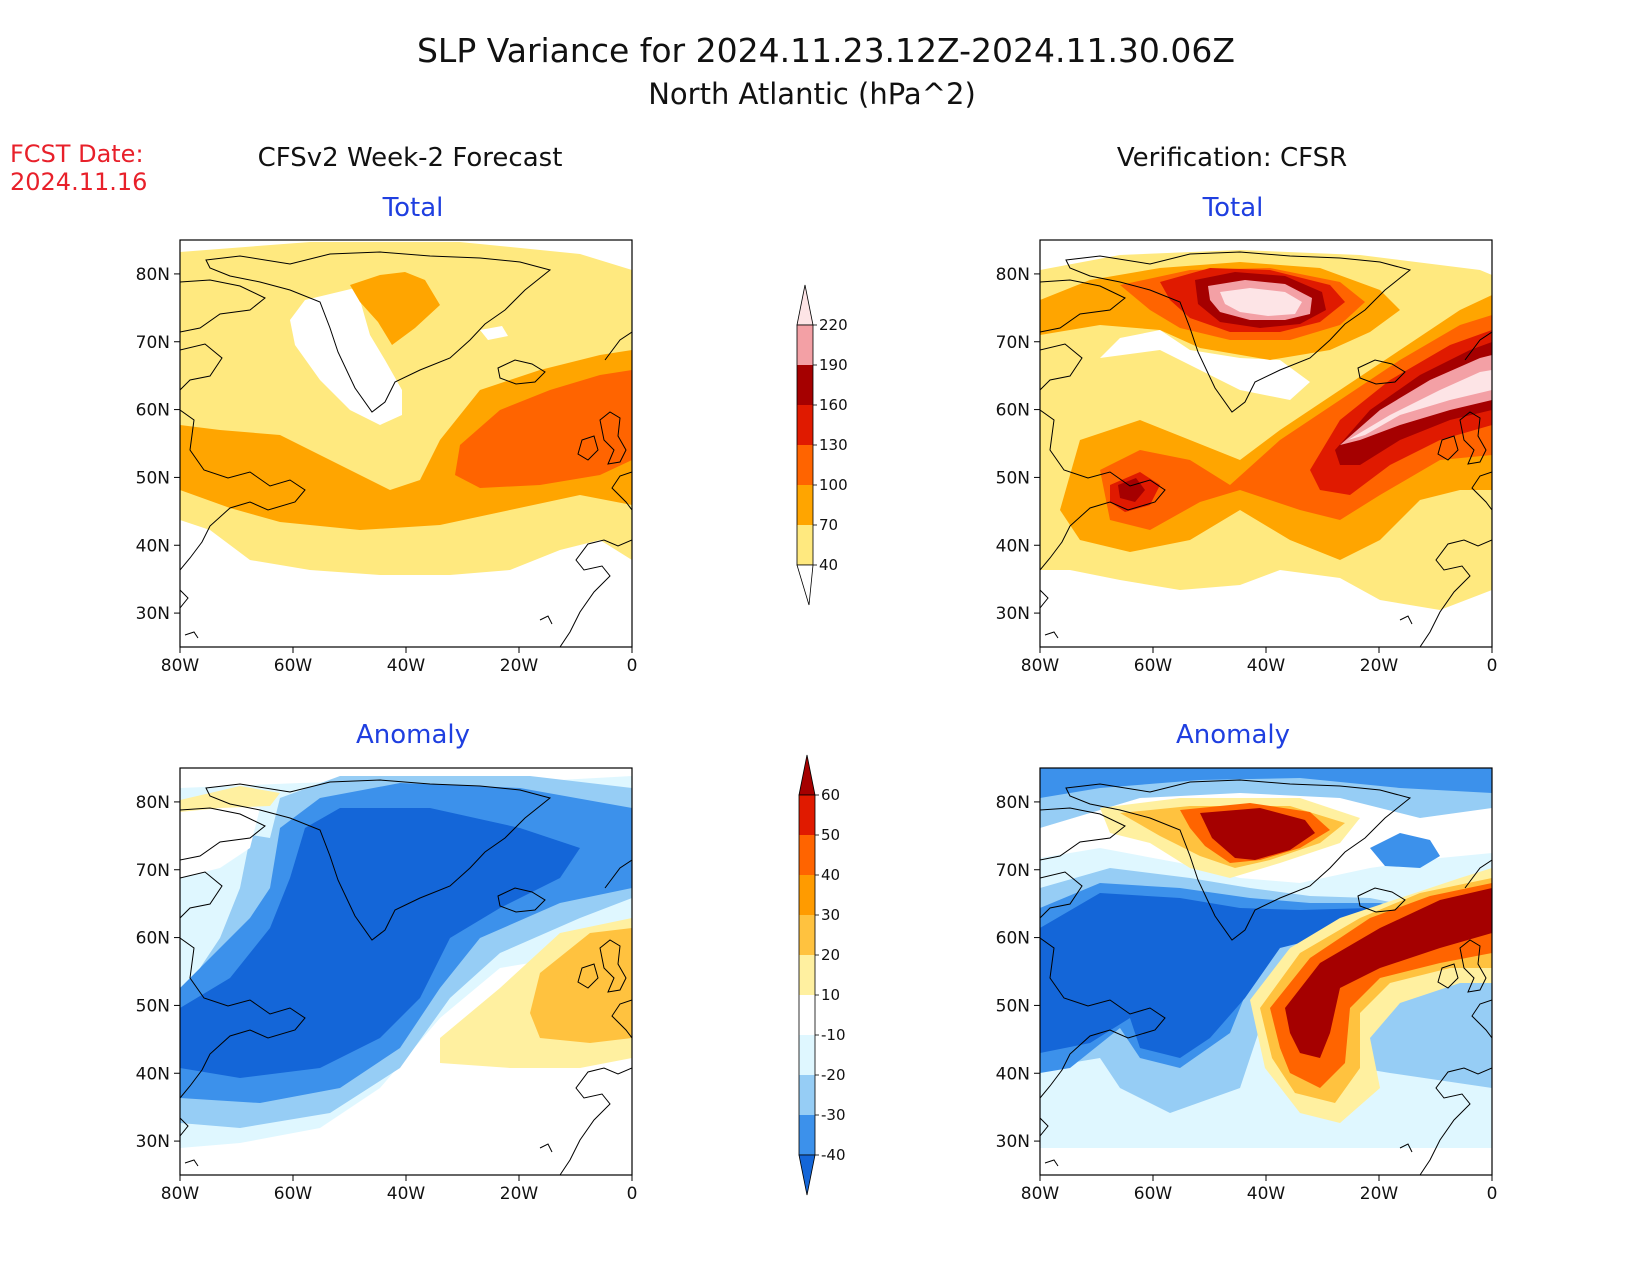 This screenshot has height=1275, width=1650. Describe the element at coordinates (413, 735) in the screenshot. I see `panel-title-forecast-anomaly: Anomaly` at that location.